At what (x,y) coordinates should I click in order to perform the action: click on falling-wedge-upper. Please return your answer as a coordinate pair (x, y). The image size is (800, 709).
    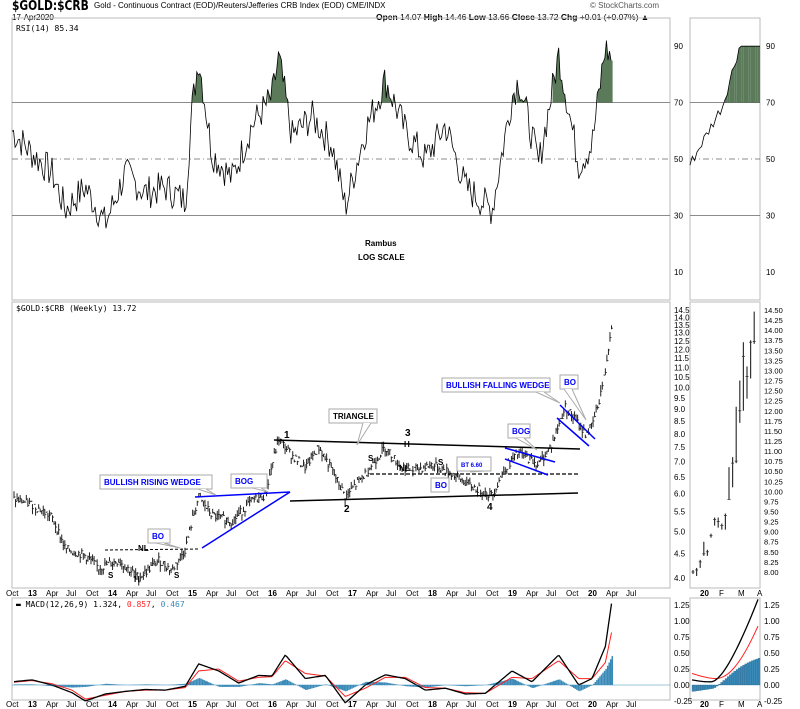
    Looking at the image, I should click on (577, 422).